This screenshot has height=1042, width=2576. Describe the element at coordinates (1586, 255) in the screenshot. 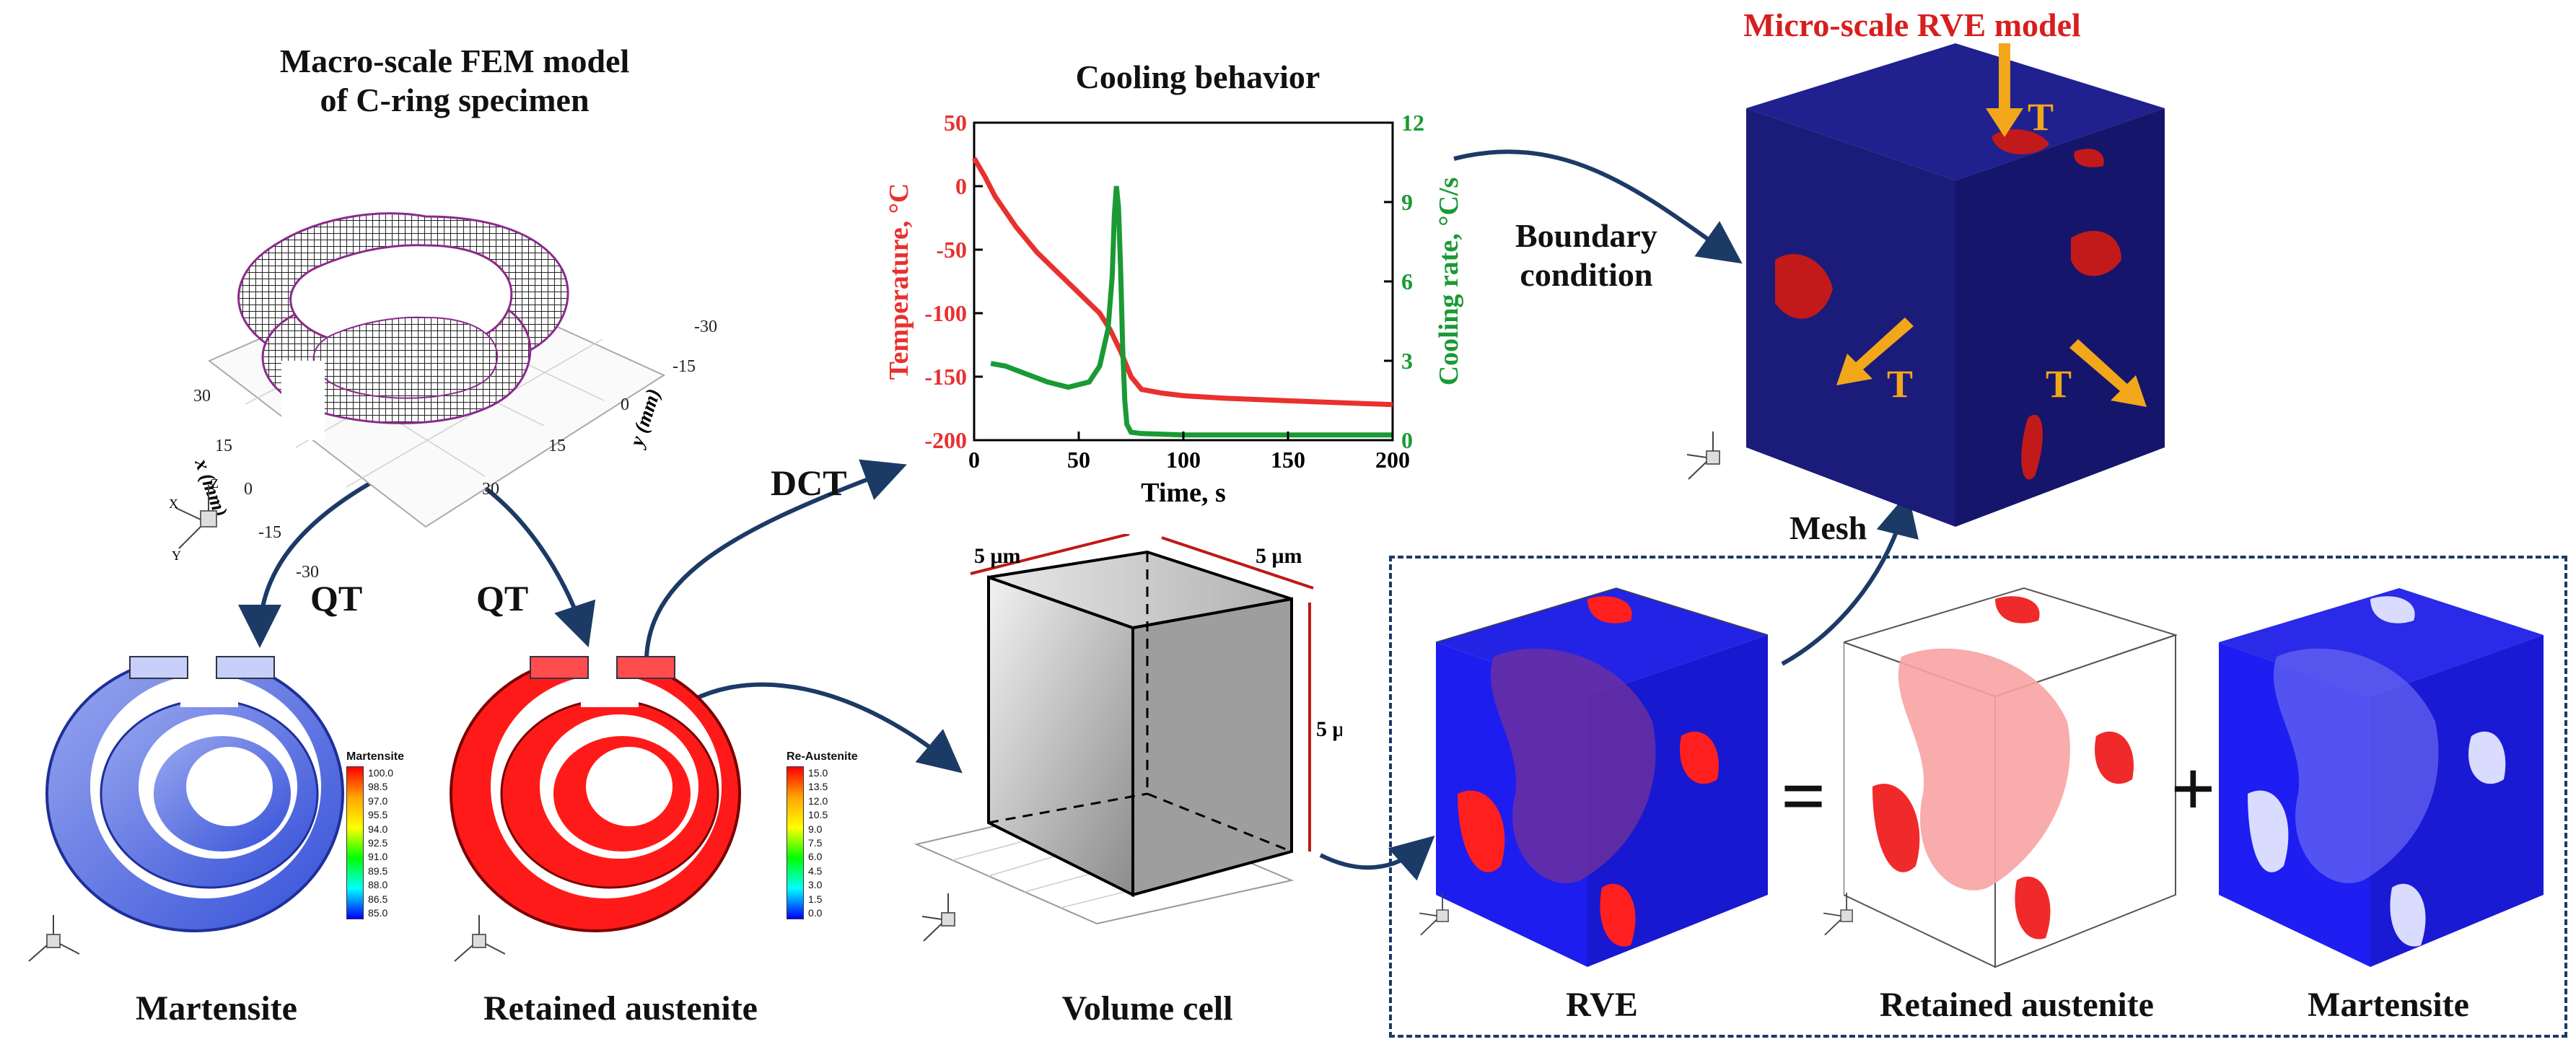

I see `boundary-condition-label: Boundary condition` at that location.